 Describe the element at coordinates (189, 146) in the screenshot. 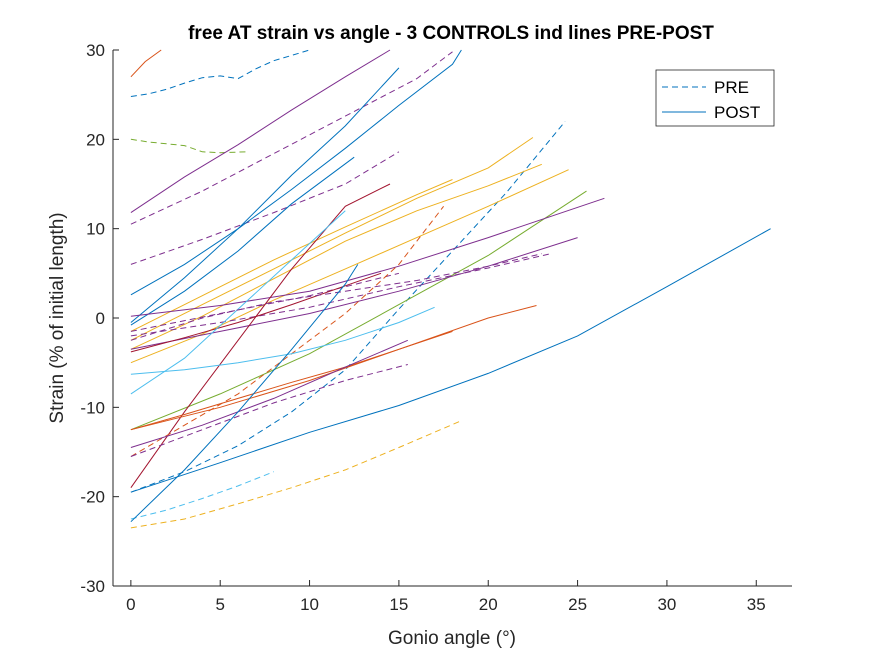

I see `series-line-1-pre` at that location.